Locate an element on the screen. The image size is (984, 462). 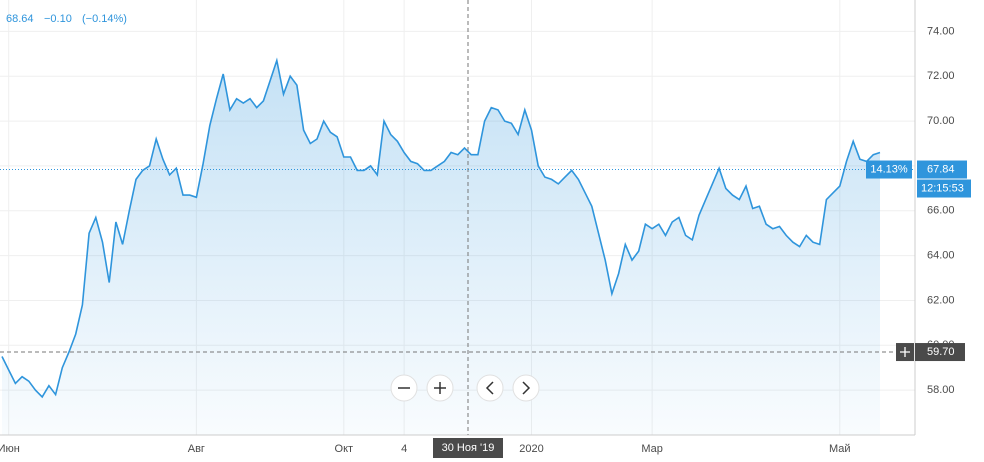
last-price-label: 67.84 is located at coordinates (941, 169).